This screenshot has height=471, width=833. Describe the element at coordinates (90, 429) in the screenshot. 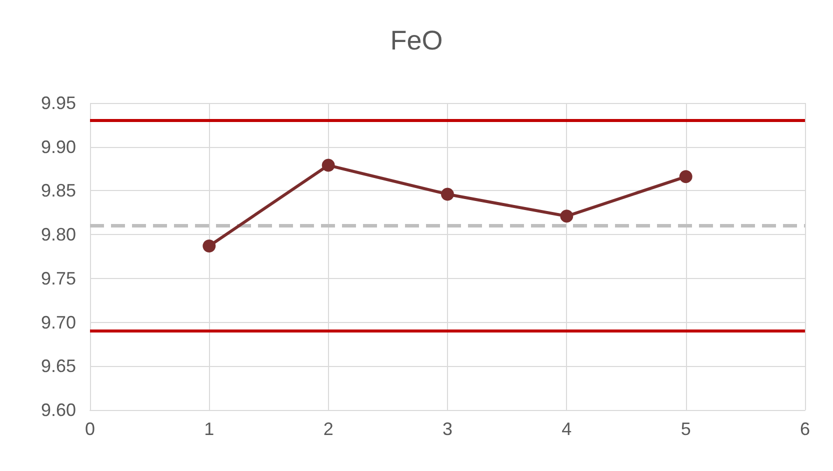

I see `x-tick-label: 0` at that location.